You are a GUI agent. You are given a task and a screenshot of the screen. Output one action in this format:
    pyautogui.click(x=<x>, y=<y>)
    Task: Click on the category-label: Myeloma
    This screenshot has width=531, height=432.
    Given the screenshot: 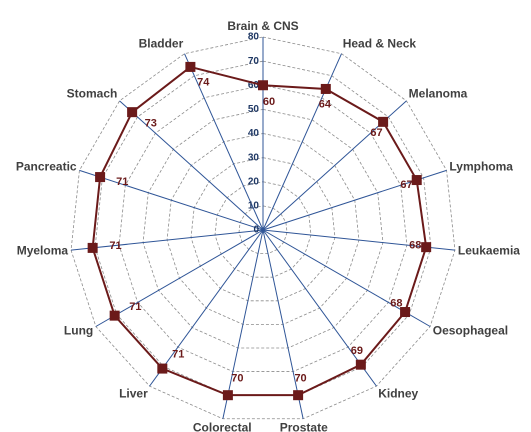 What is the action you would take?
    pyautogui.click(x=43, y=250)
    